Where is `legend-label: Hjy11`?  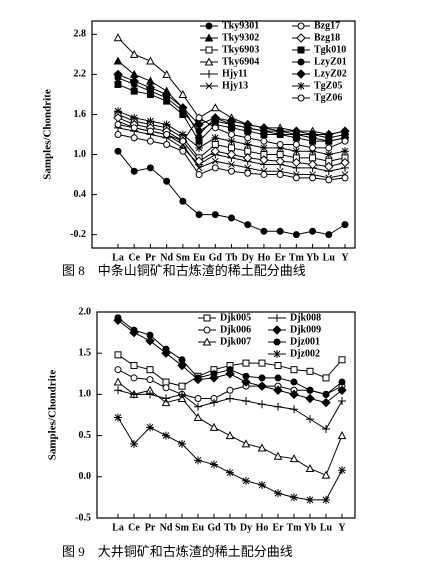
legend-label: Hjy11 is located at coordinates (235, 73).